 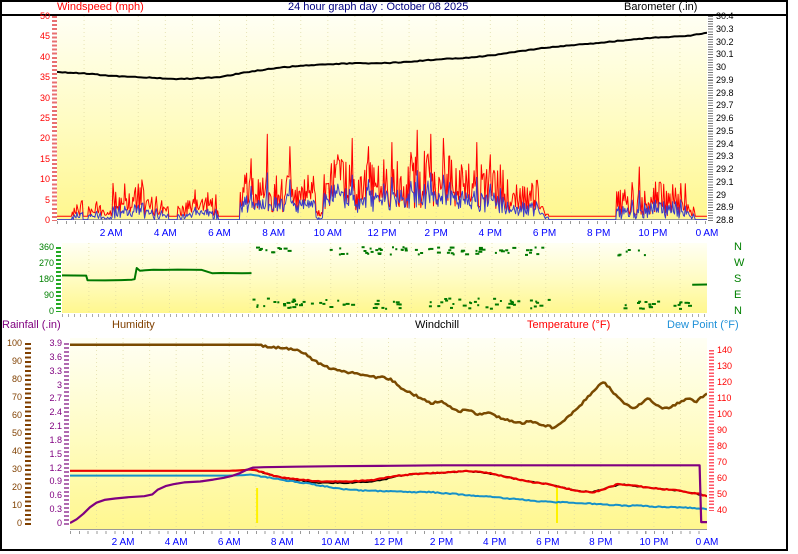 What do you see at coordinates (55, 398) in the screenshot?
I see `tick-label: 2.7` at bounding box center [55, 398].